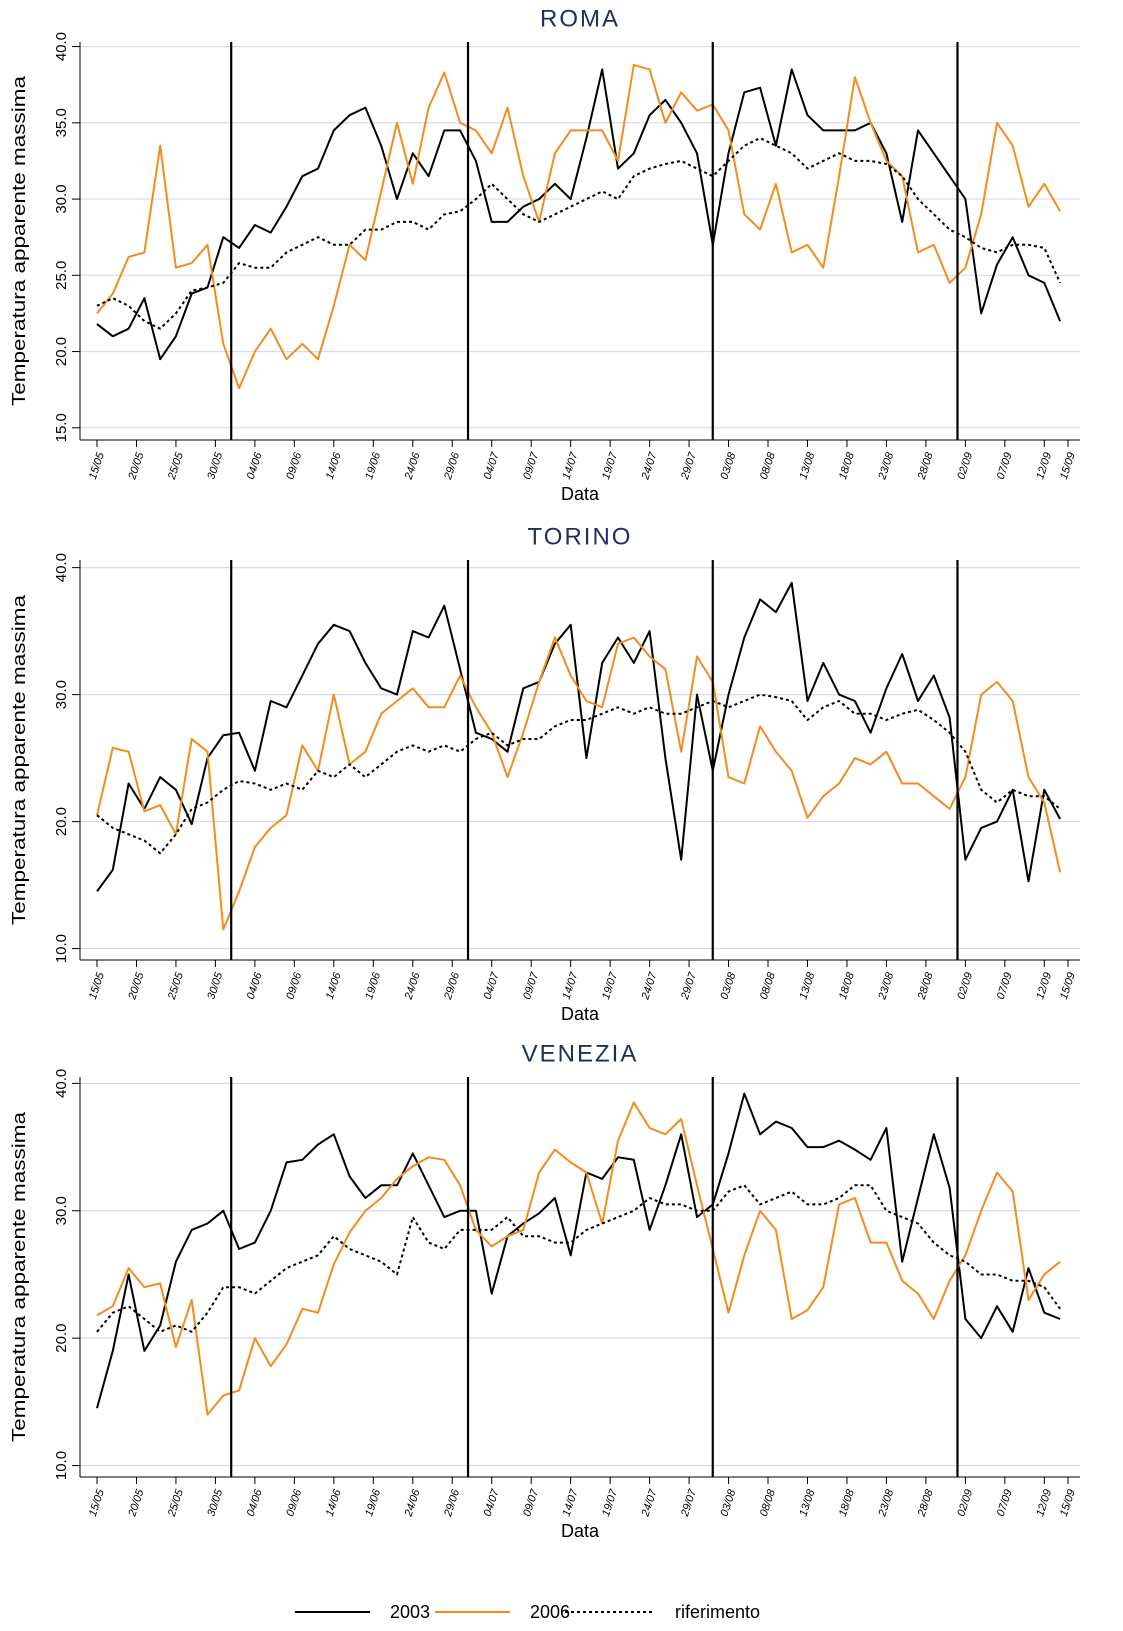 The image size is (1123, 1631). I want to click on y-tick-label: 25.0, so click(61, 275).